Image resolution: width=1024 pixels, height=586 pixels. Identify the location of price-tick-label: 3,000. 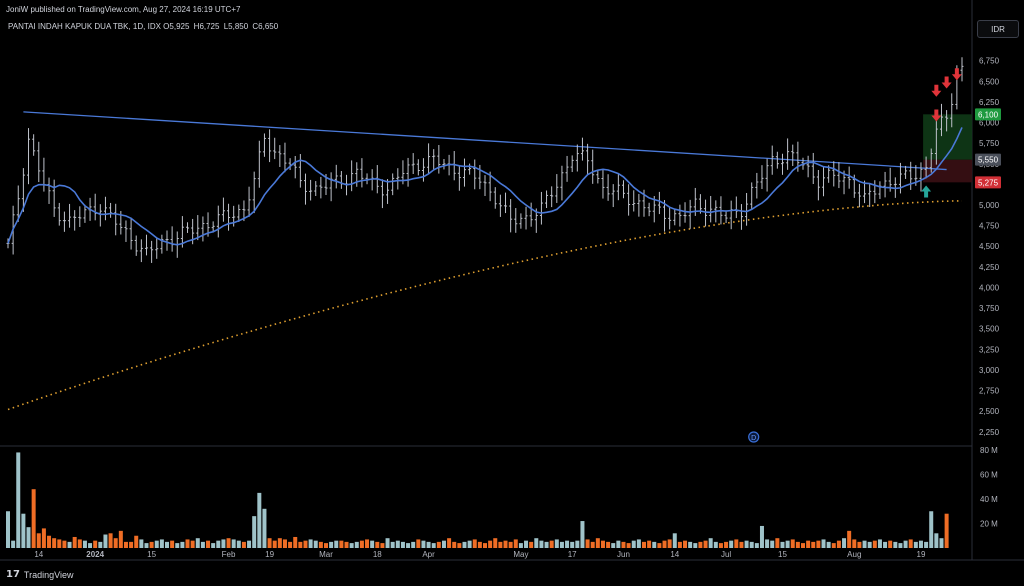
(989, 370).